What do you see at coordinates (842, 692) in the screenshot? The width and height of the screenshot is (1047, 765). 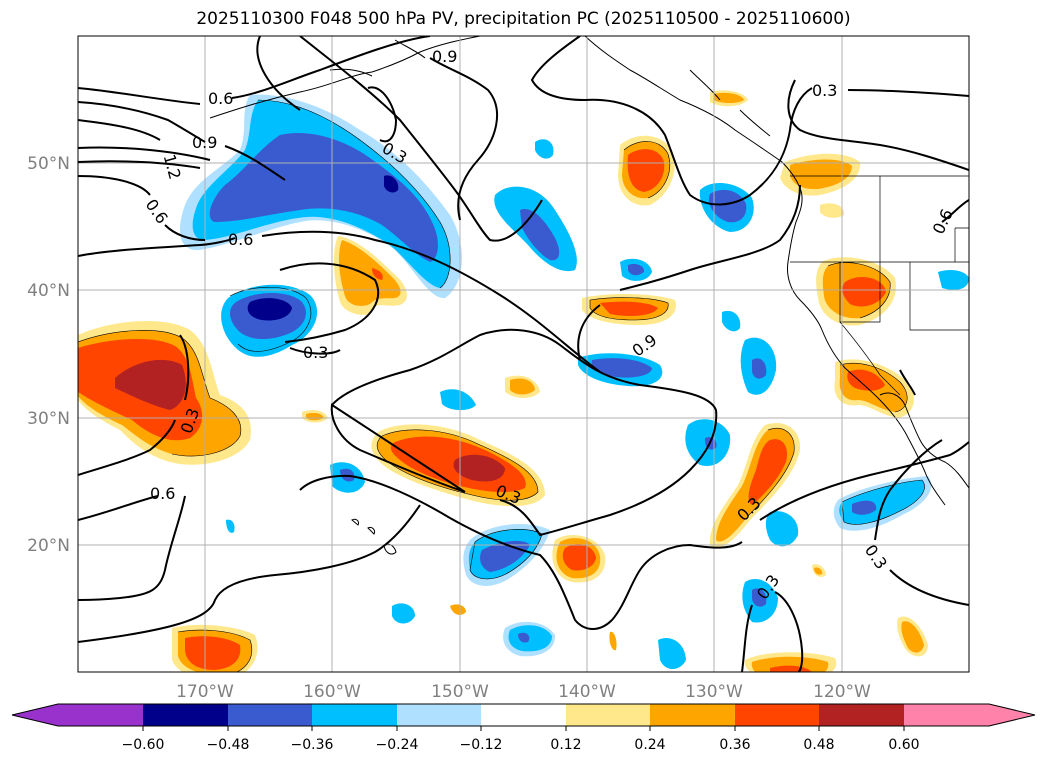 I see `lon-tick-label: 120°W` at bounding box center [842, 692].